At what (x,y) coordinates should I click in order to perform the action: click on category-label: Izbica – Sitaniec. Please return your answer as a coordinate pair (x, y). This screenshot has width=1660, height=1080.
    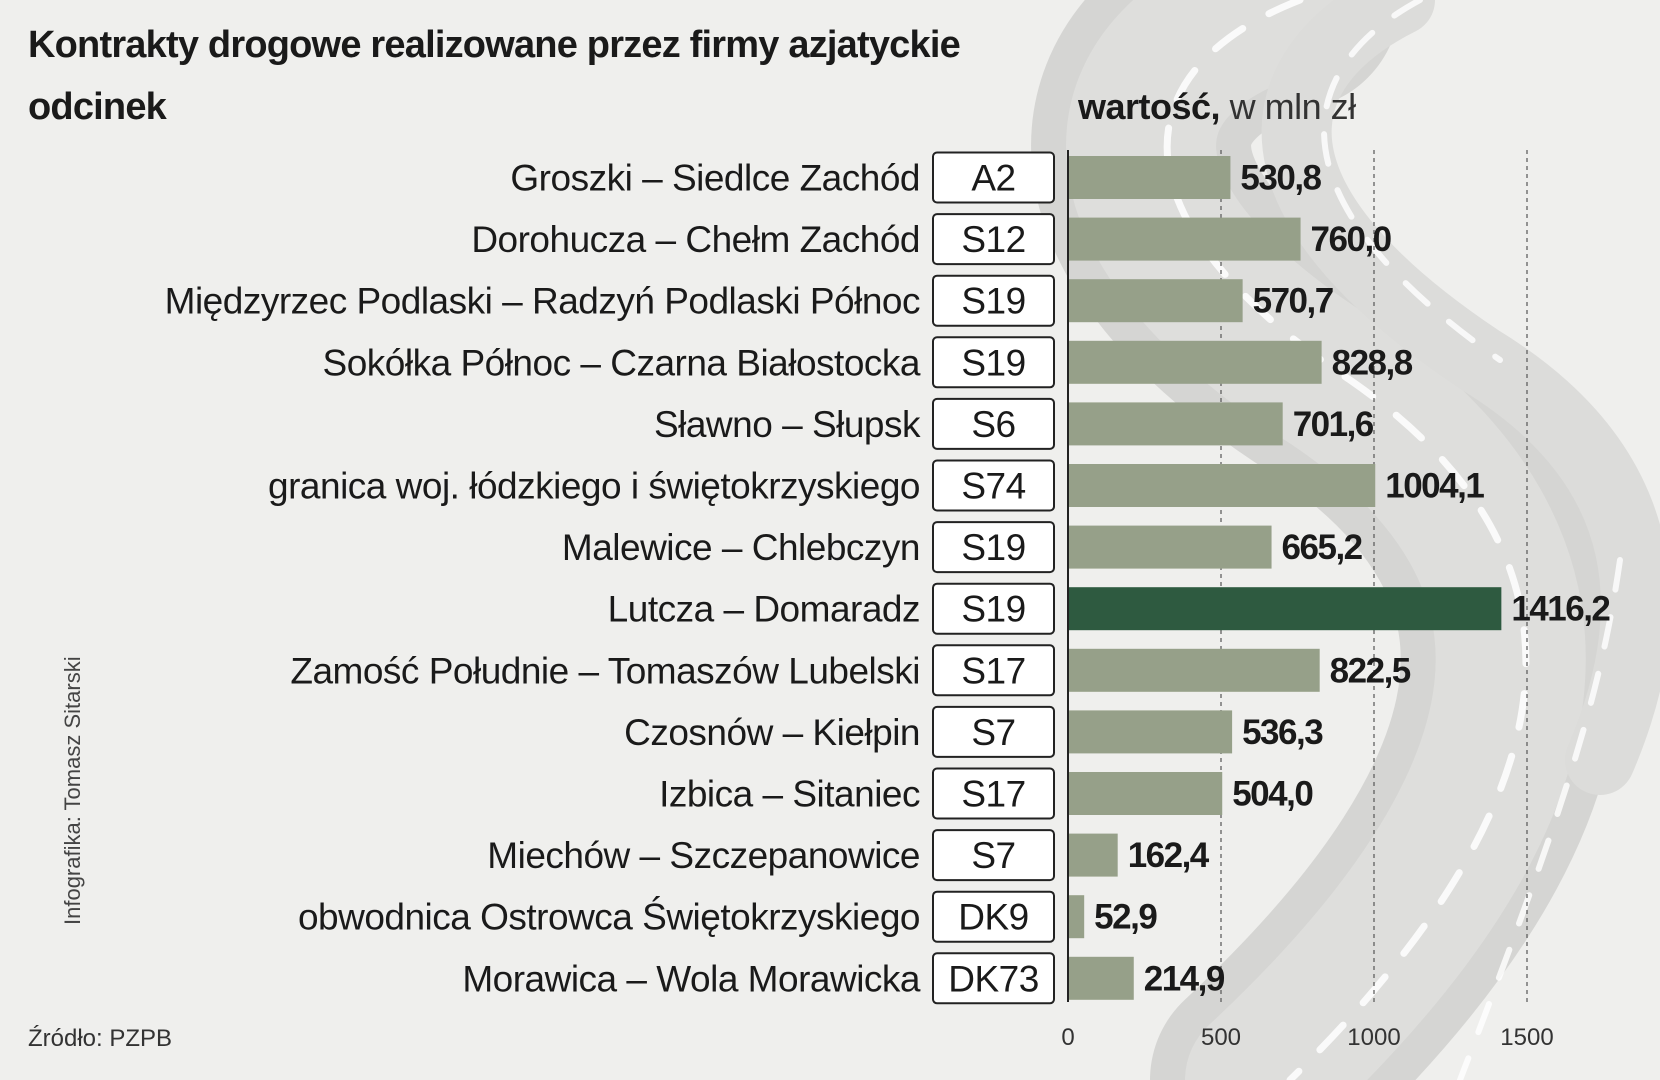
    Looking at the image, I should click on (789, 794).